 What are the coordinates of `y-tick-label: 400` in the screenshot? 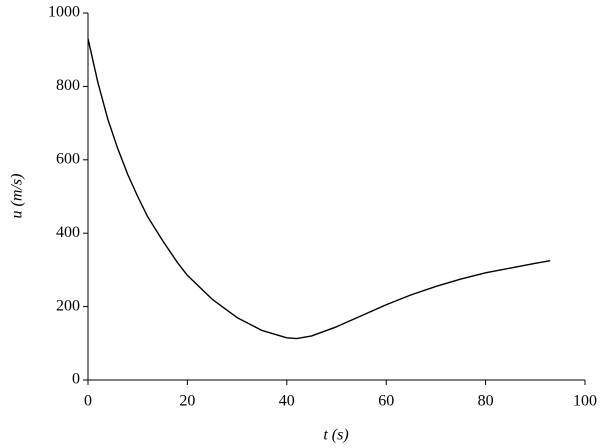 It's located at (68, 232).